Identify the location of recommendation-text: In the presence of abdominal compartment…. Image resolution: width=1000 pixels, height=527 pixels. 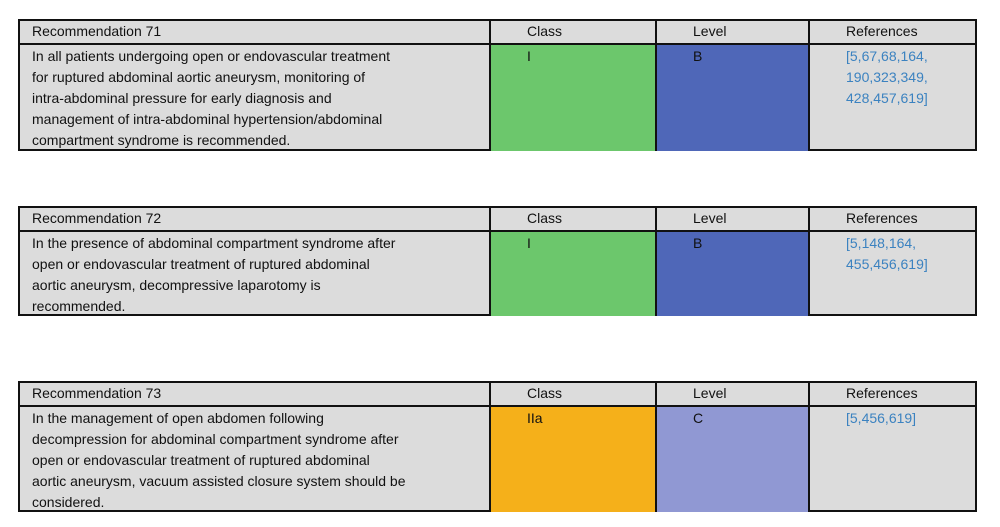
(255, 274).